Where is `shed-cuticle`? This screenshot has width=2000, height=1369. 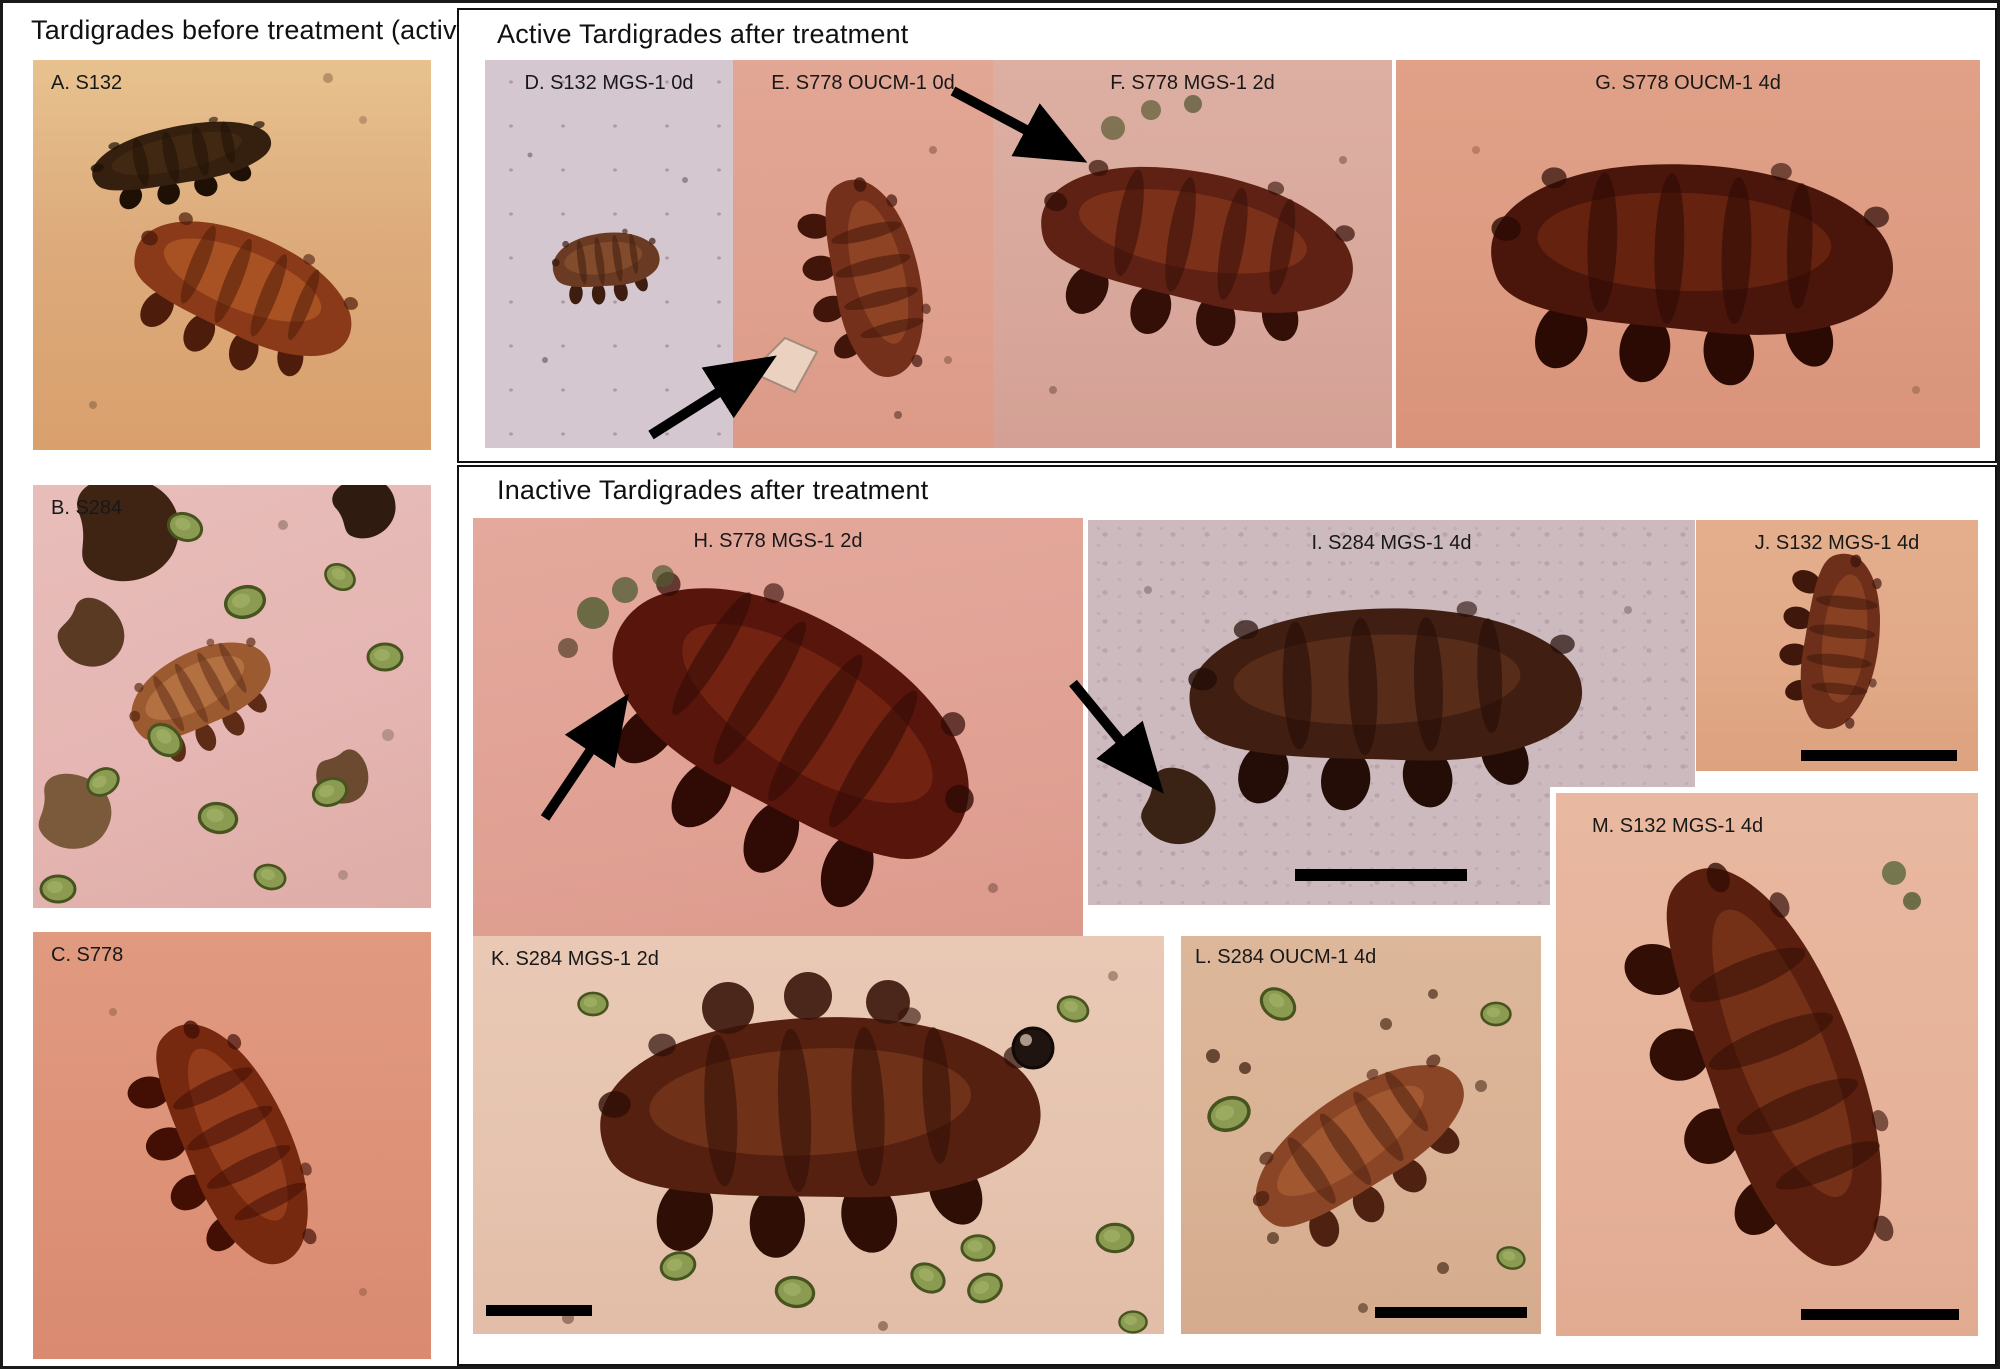 shed-cuticle is located at coordinates (784, 365).